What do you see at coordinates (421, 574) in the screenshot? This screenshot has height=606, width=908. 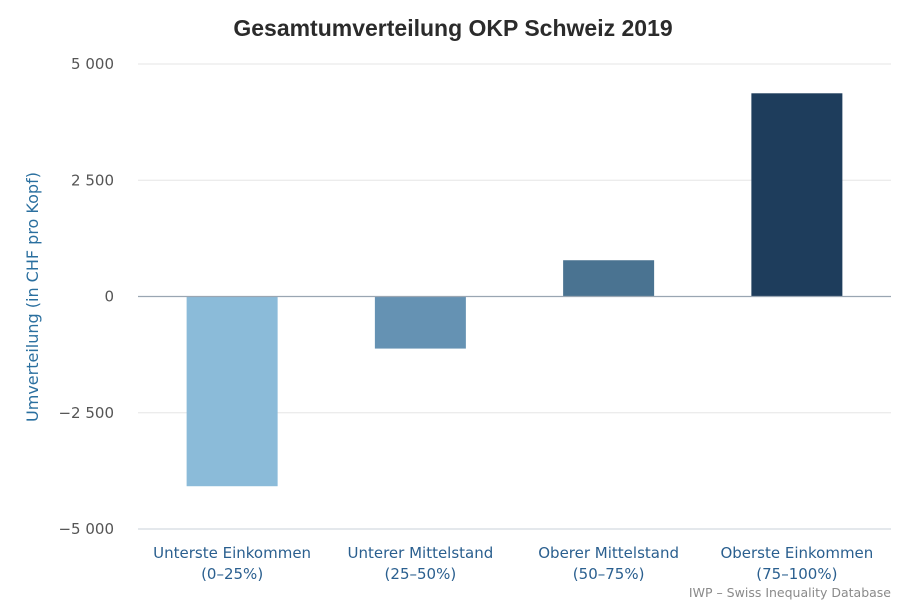 I see `x-tick-label-line: (25–50%)` at bounding box center [421, 574].